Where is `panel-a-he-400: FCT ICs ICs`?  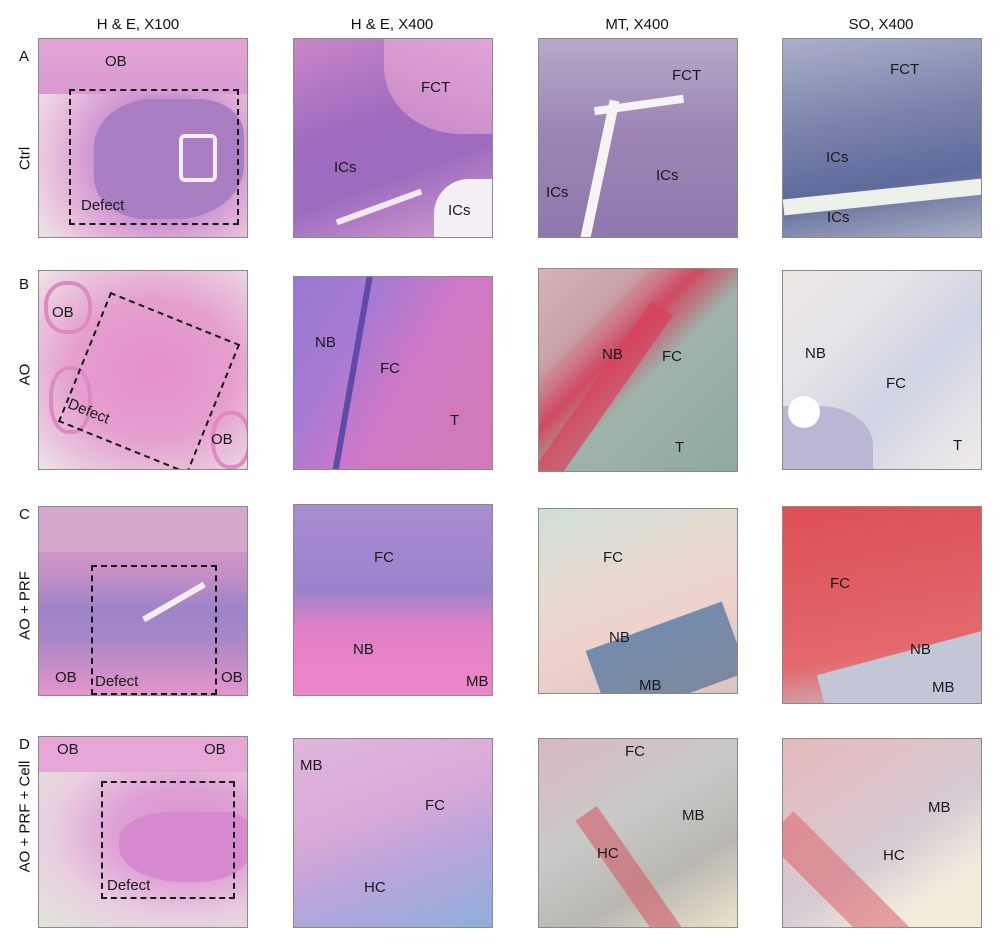
panel-a-he-400: FCT ICs ICs is located at coordinates (393, 138).